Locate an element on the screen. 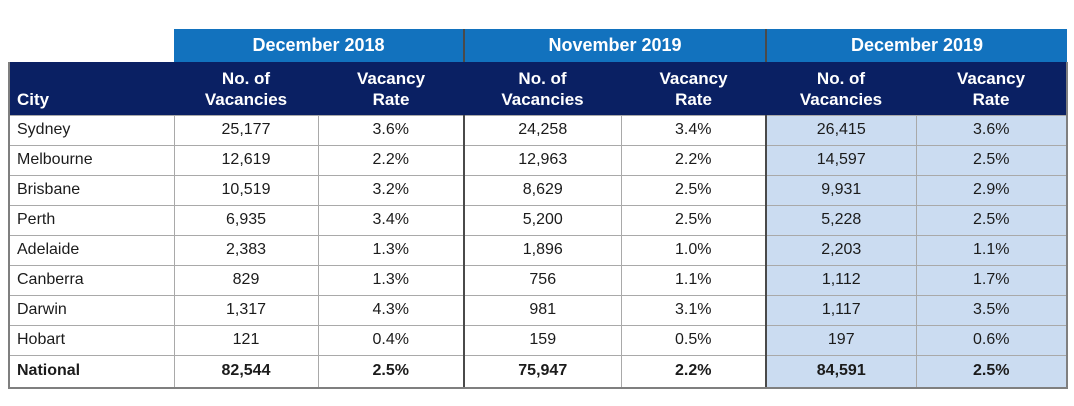  table-row-darwin: Darwin 1,317 4.3% 981 3.1% 1,117 3.5% is located at coordinates (538, 310).